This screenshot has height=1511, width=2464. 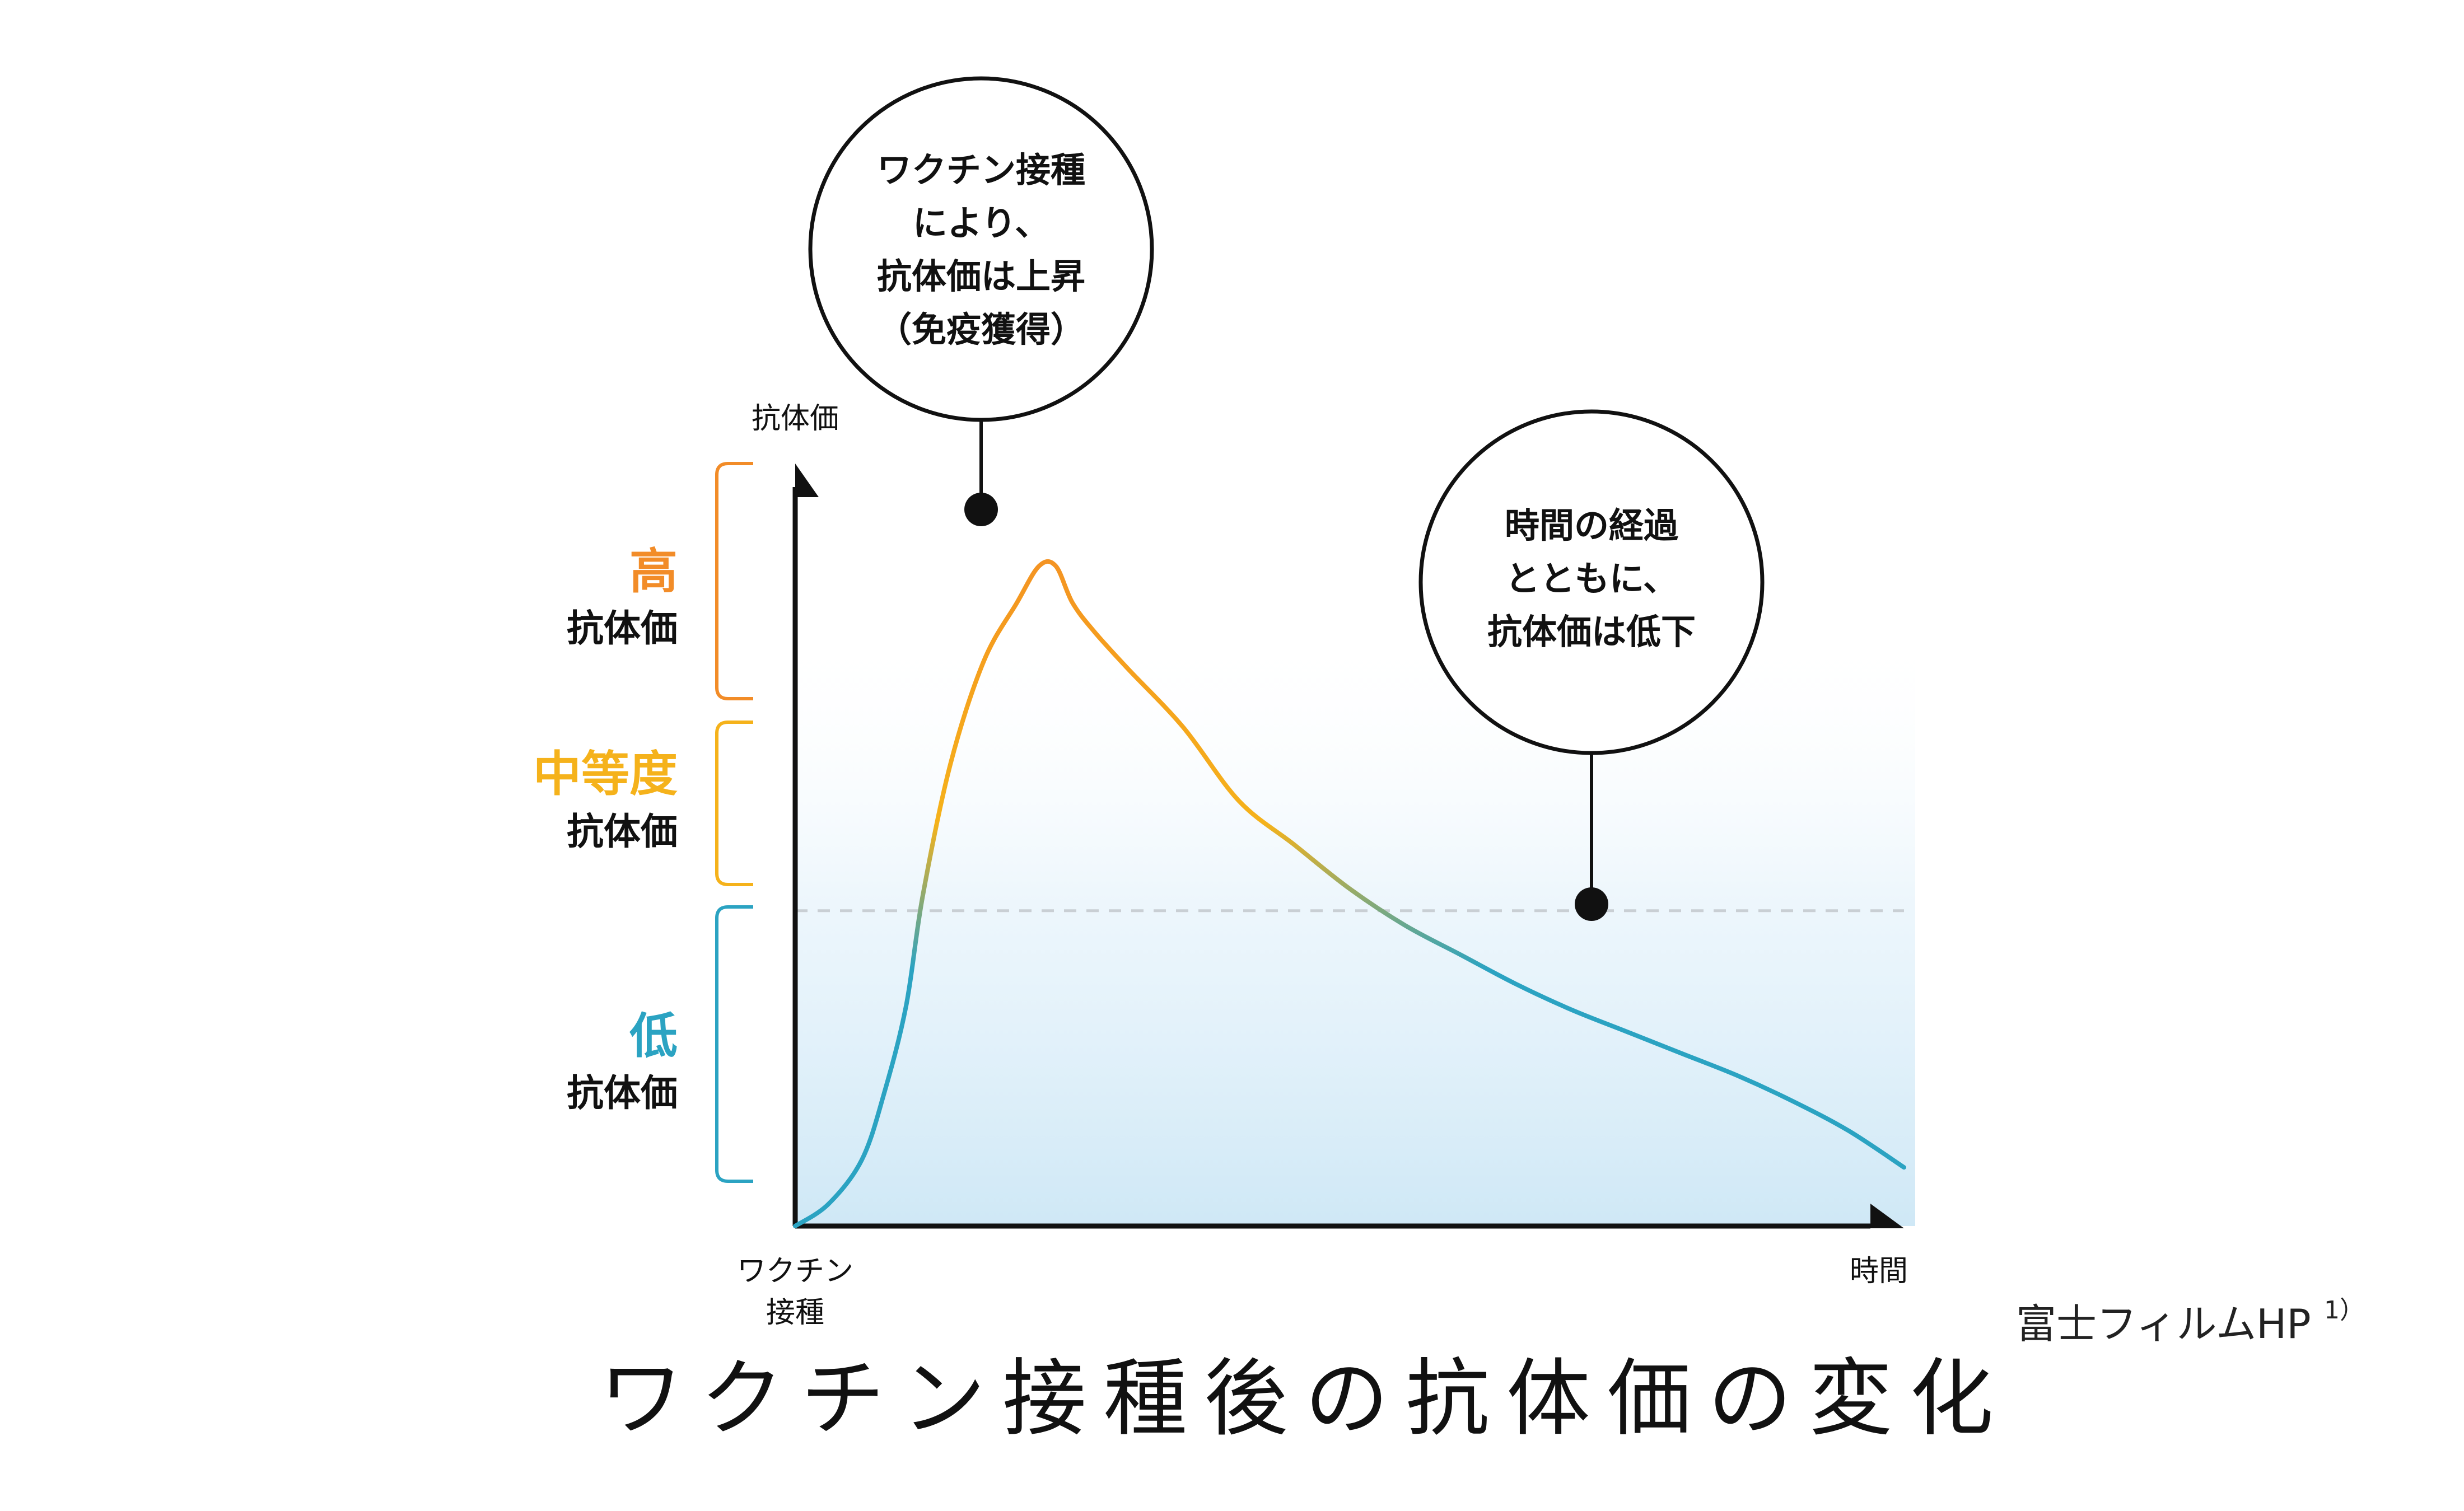 What do you see at coordinates (1879, 1271) in the screenshot?
I see `x-end-label: 時間` at bounding box center [1879, 1271].